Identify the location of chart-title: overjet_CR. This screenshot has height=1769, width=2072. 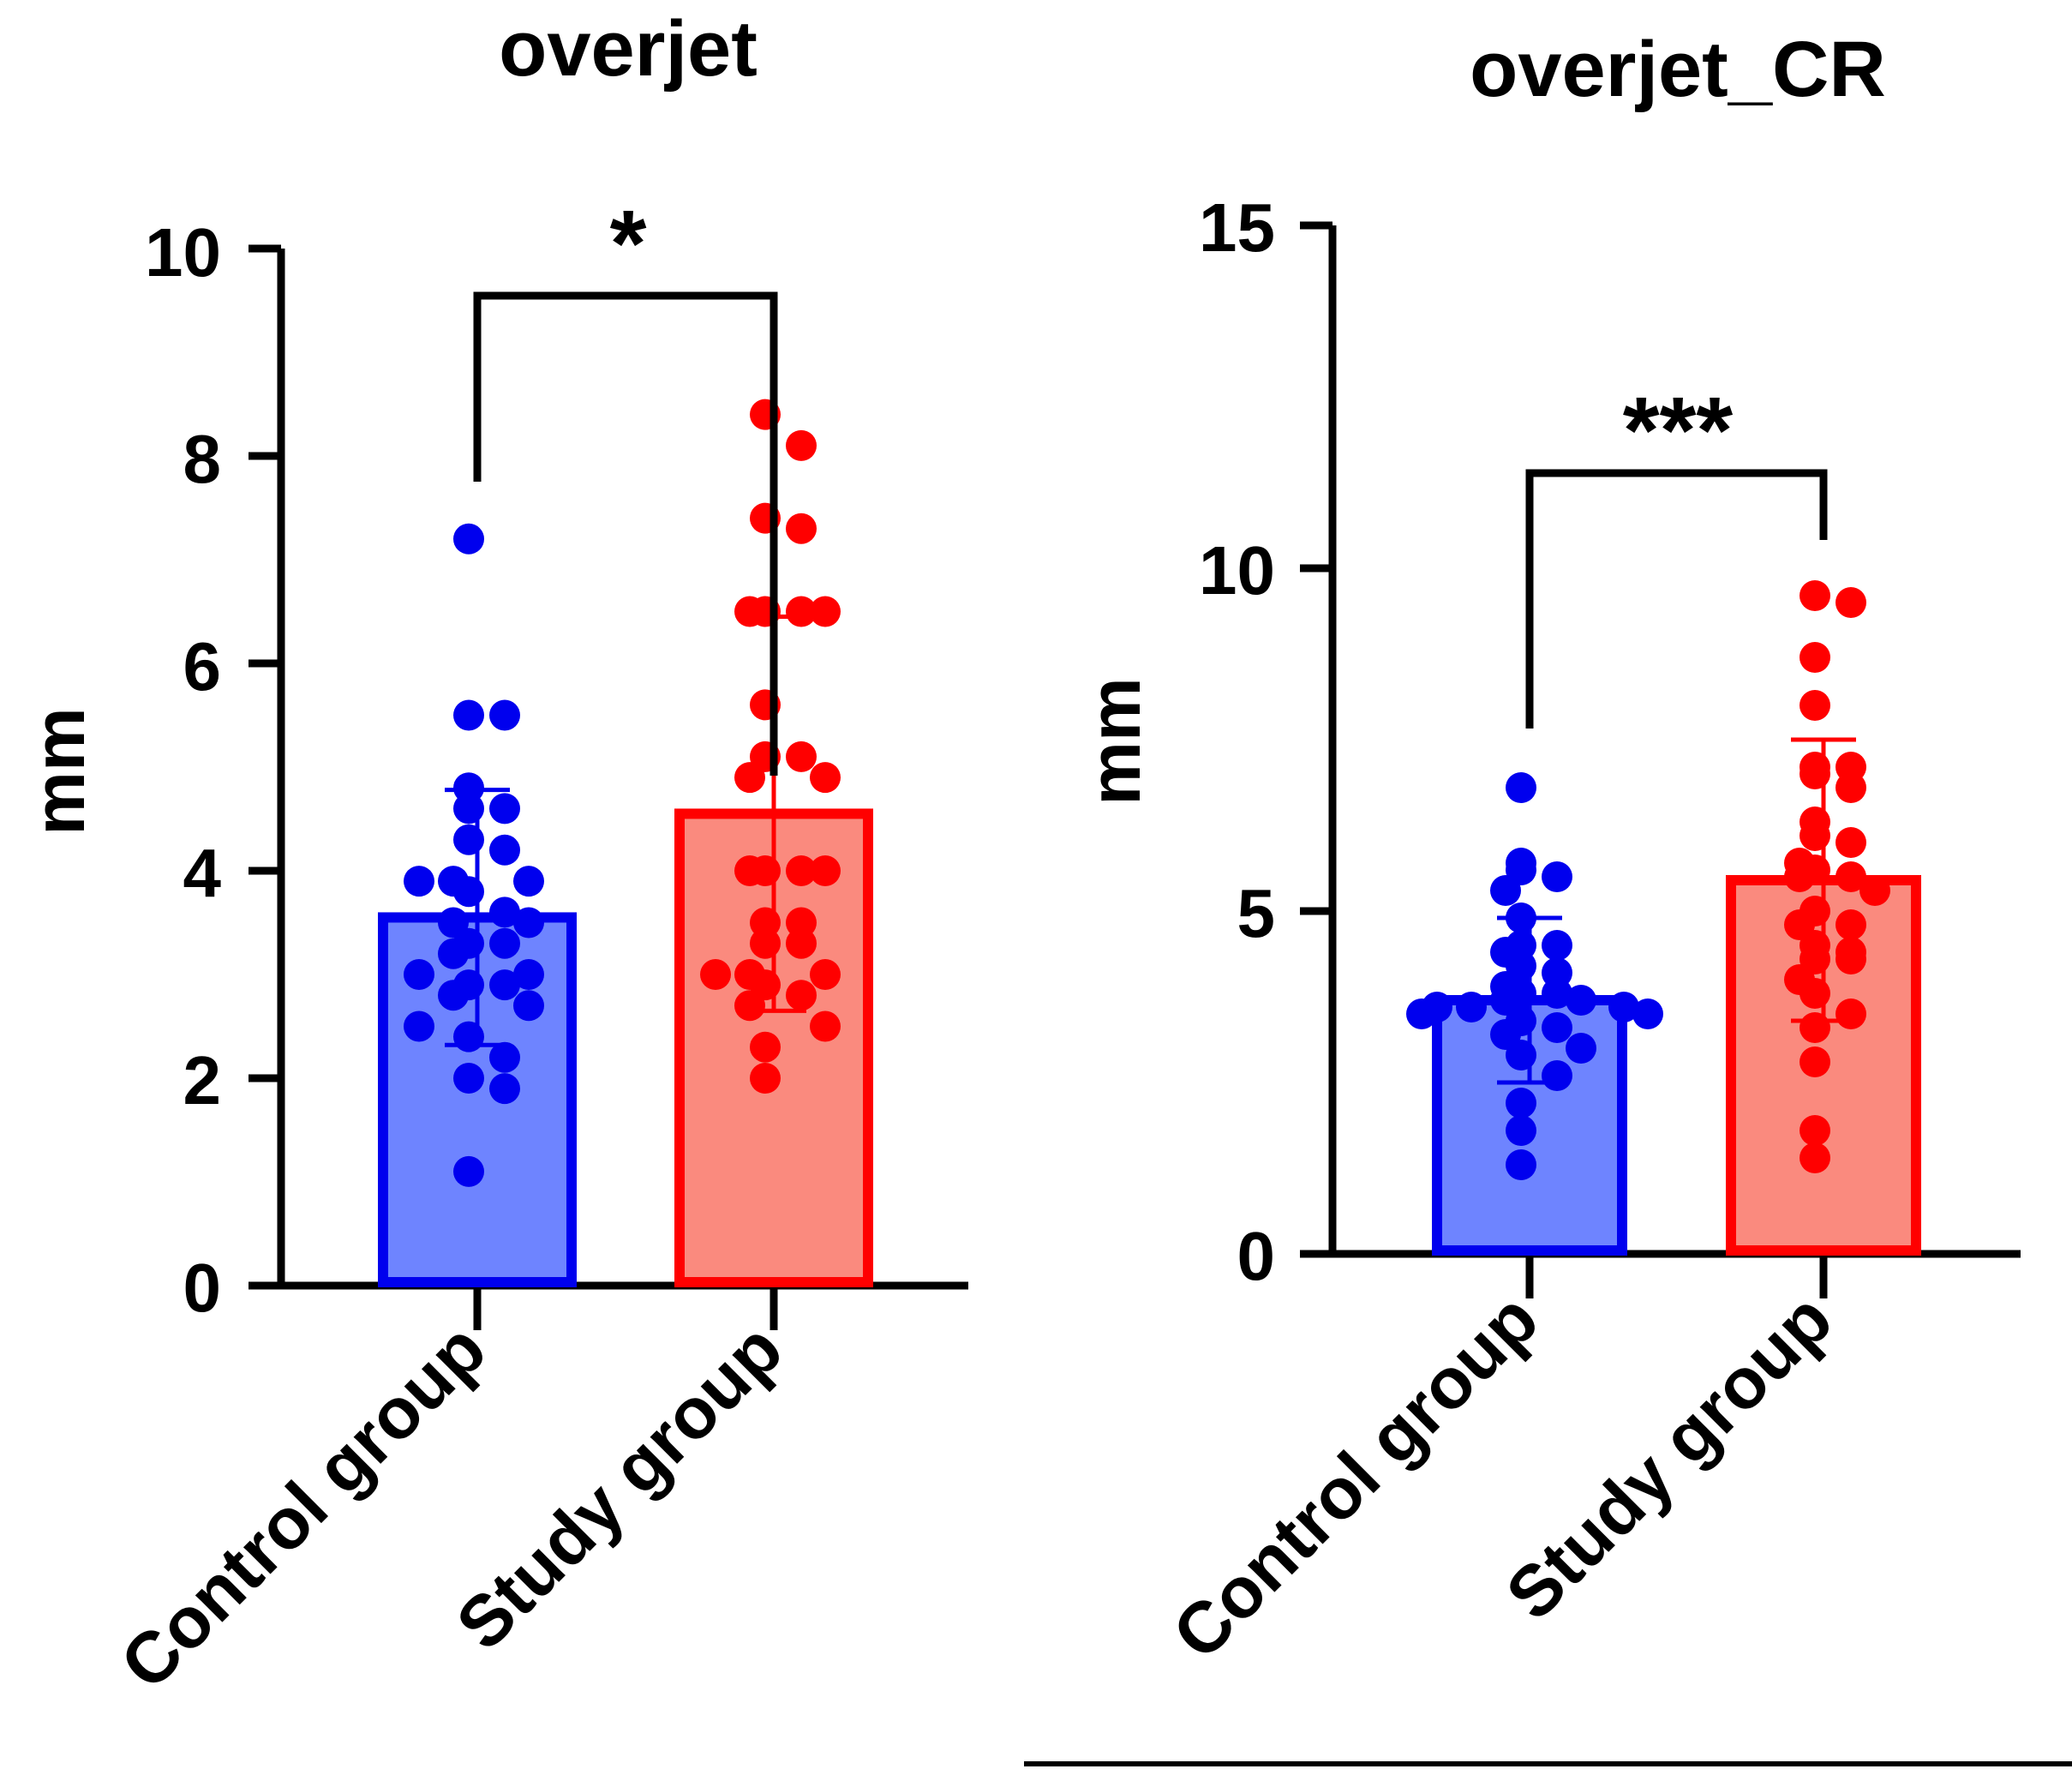
(1678, 69).